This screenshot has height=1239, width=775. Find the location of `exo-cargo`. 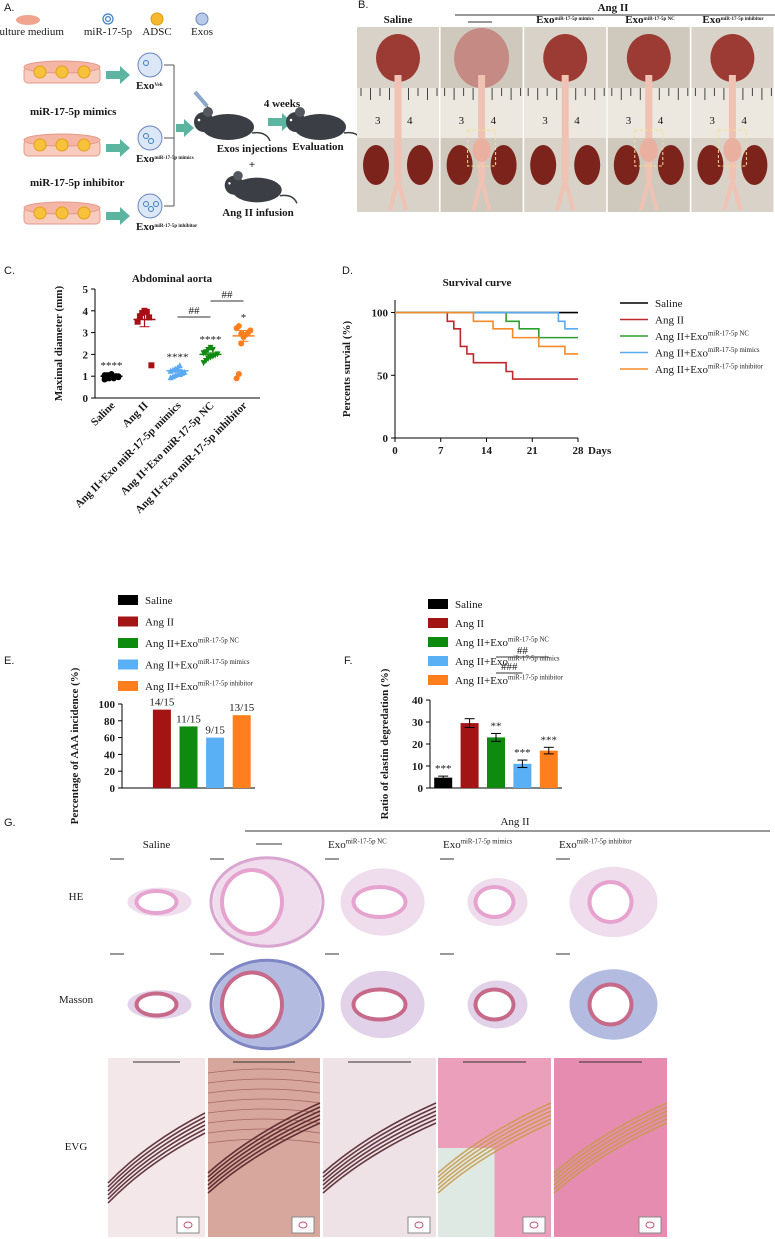

exo-cargo is located at coordinates (151, 209).